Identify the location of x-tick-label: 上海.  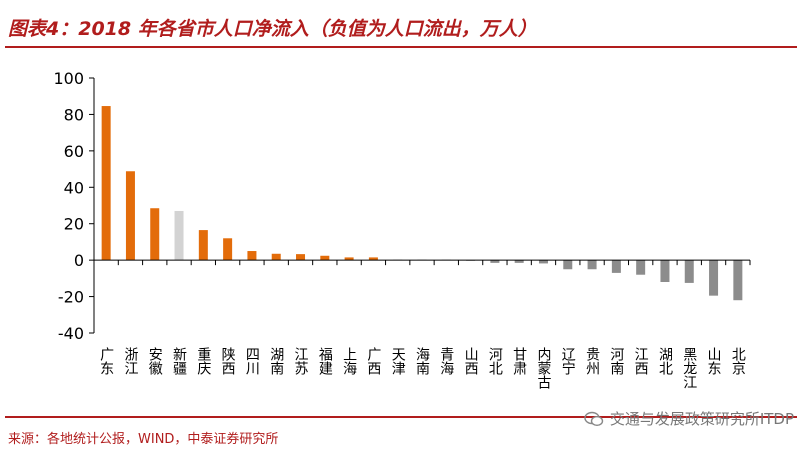
(349, 361).